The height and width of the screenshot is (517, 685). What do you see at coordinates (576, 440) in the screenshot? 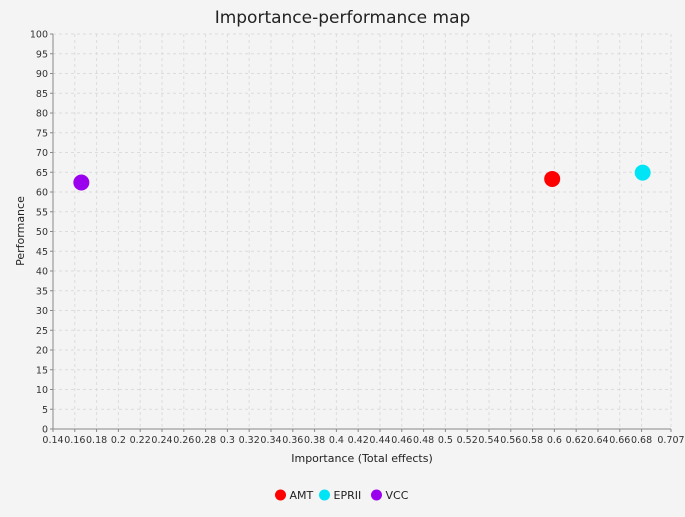
I see `x-tick-label: 0.62` at bounding box center [576, 440].